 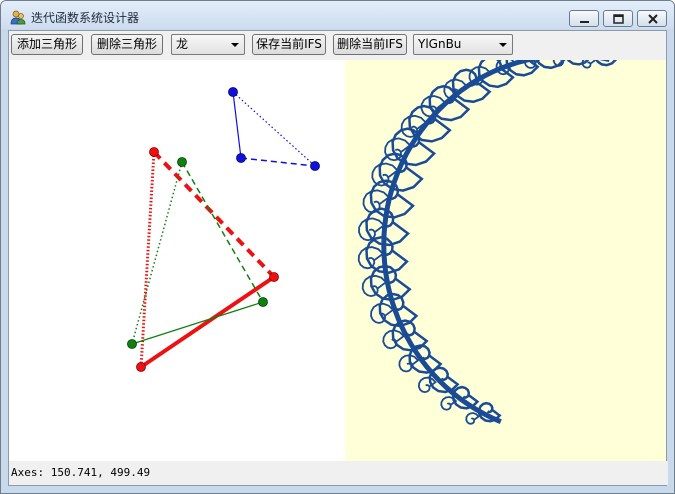 What do you see at coordinates (85, 18) in the screenshot?
I see `window-title: 迭代函数系统设计器` at bounding box center [85, 18].